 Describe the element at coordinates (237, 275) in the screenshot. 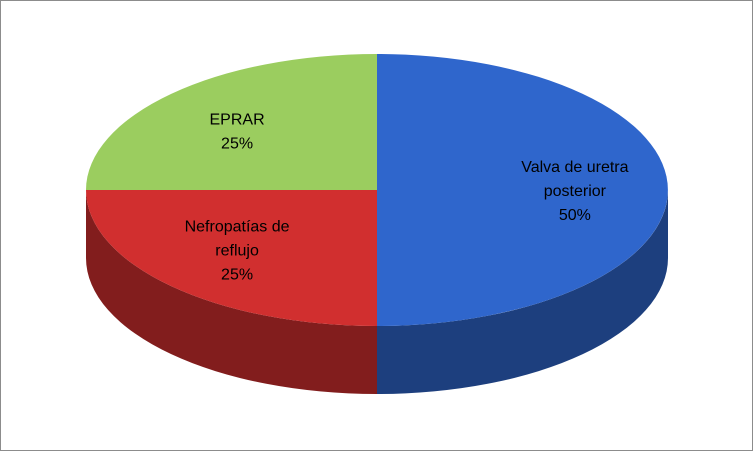

I see `slice-pct-1: 25%` at that location.